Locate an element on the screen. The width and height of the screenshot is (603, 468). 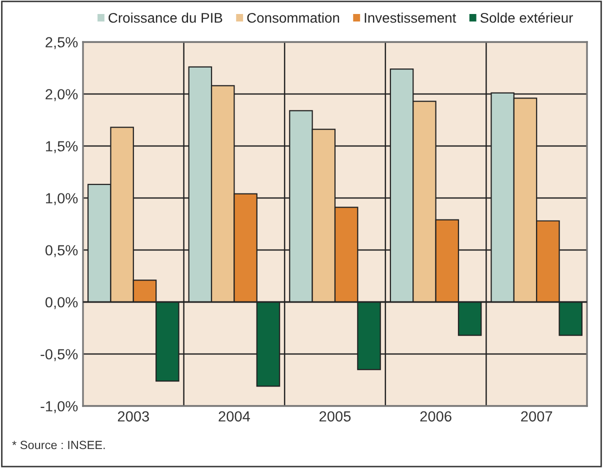
y-tick-label: 0,5% is located at coordinates (61, 251).